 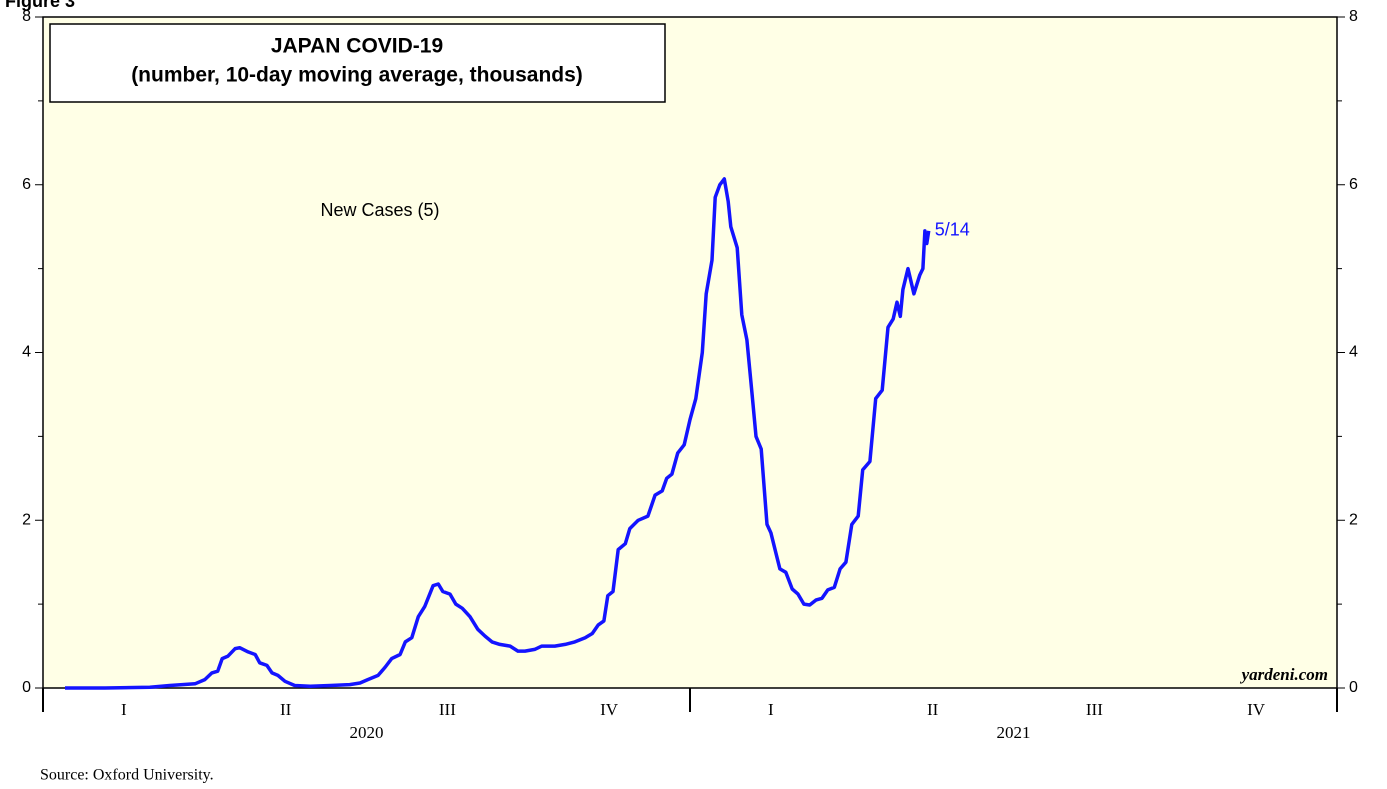 What do you see at coordinates (357, 63) in the screenshot?
I see `title-box` at bounding box center [357, 63].